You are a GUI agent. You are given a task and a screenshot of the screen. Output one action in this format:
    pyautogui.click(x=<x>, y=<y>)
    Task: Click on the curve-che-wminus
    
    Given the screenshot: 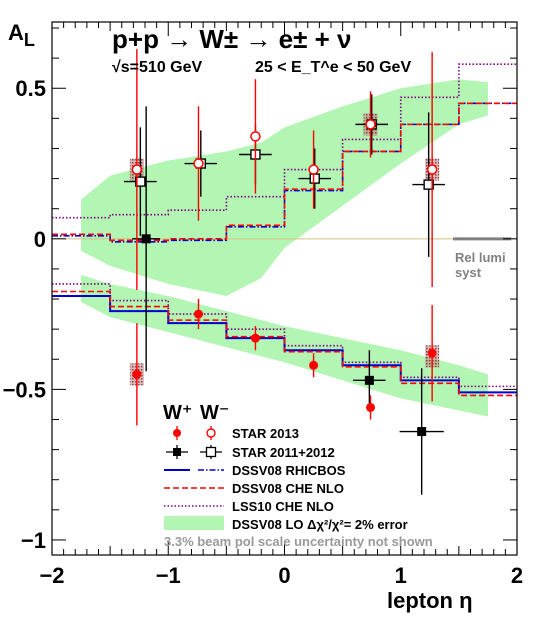 What is the action you would take?
    pyautogui.click(x=284, y=343)
    